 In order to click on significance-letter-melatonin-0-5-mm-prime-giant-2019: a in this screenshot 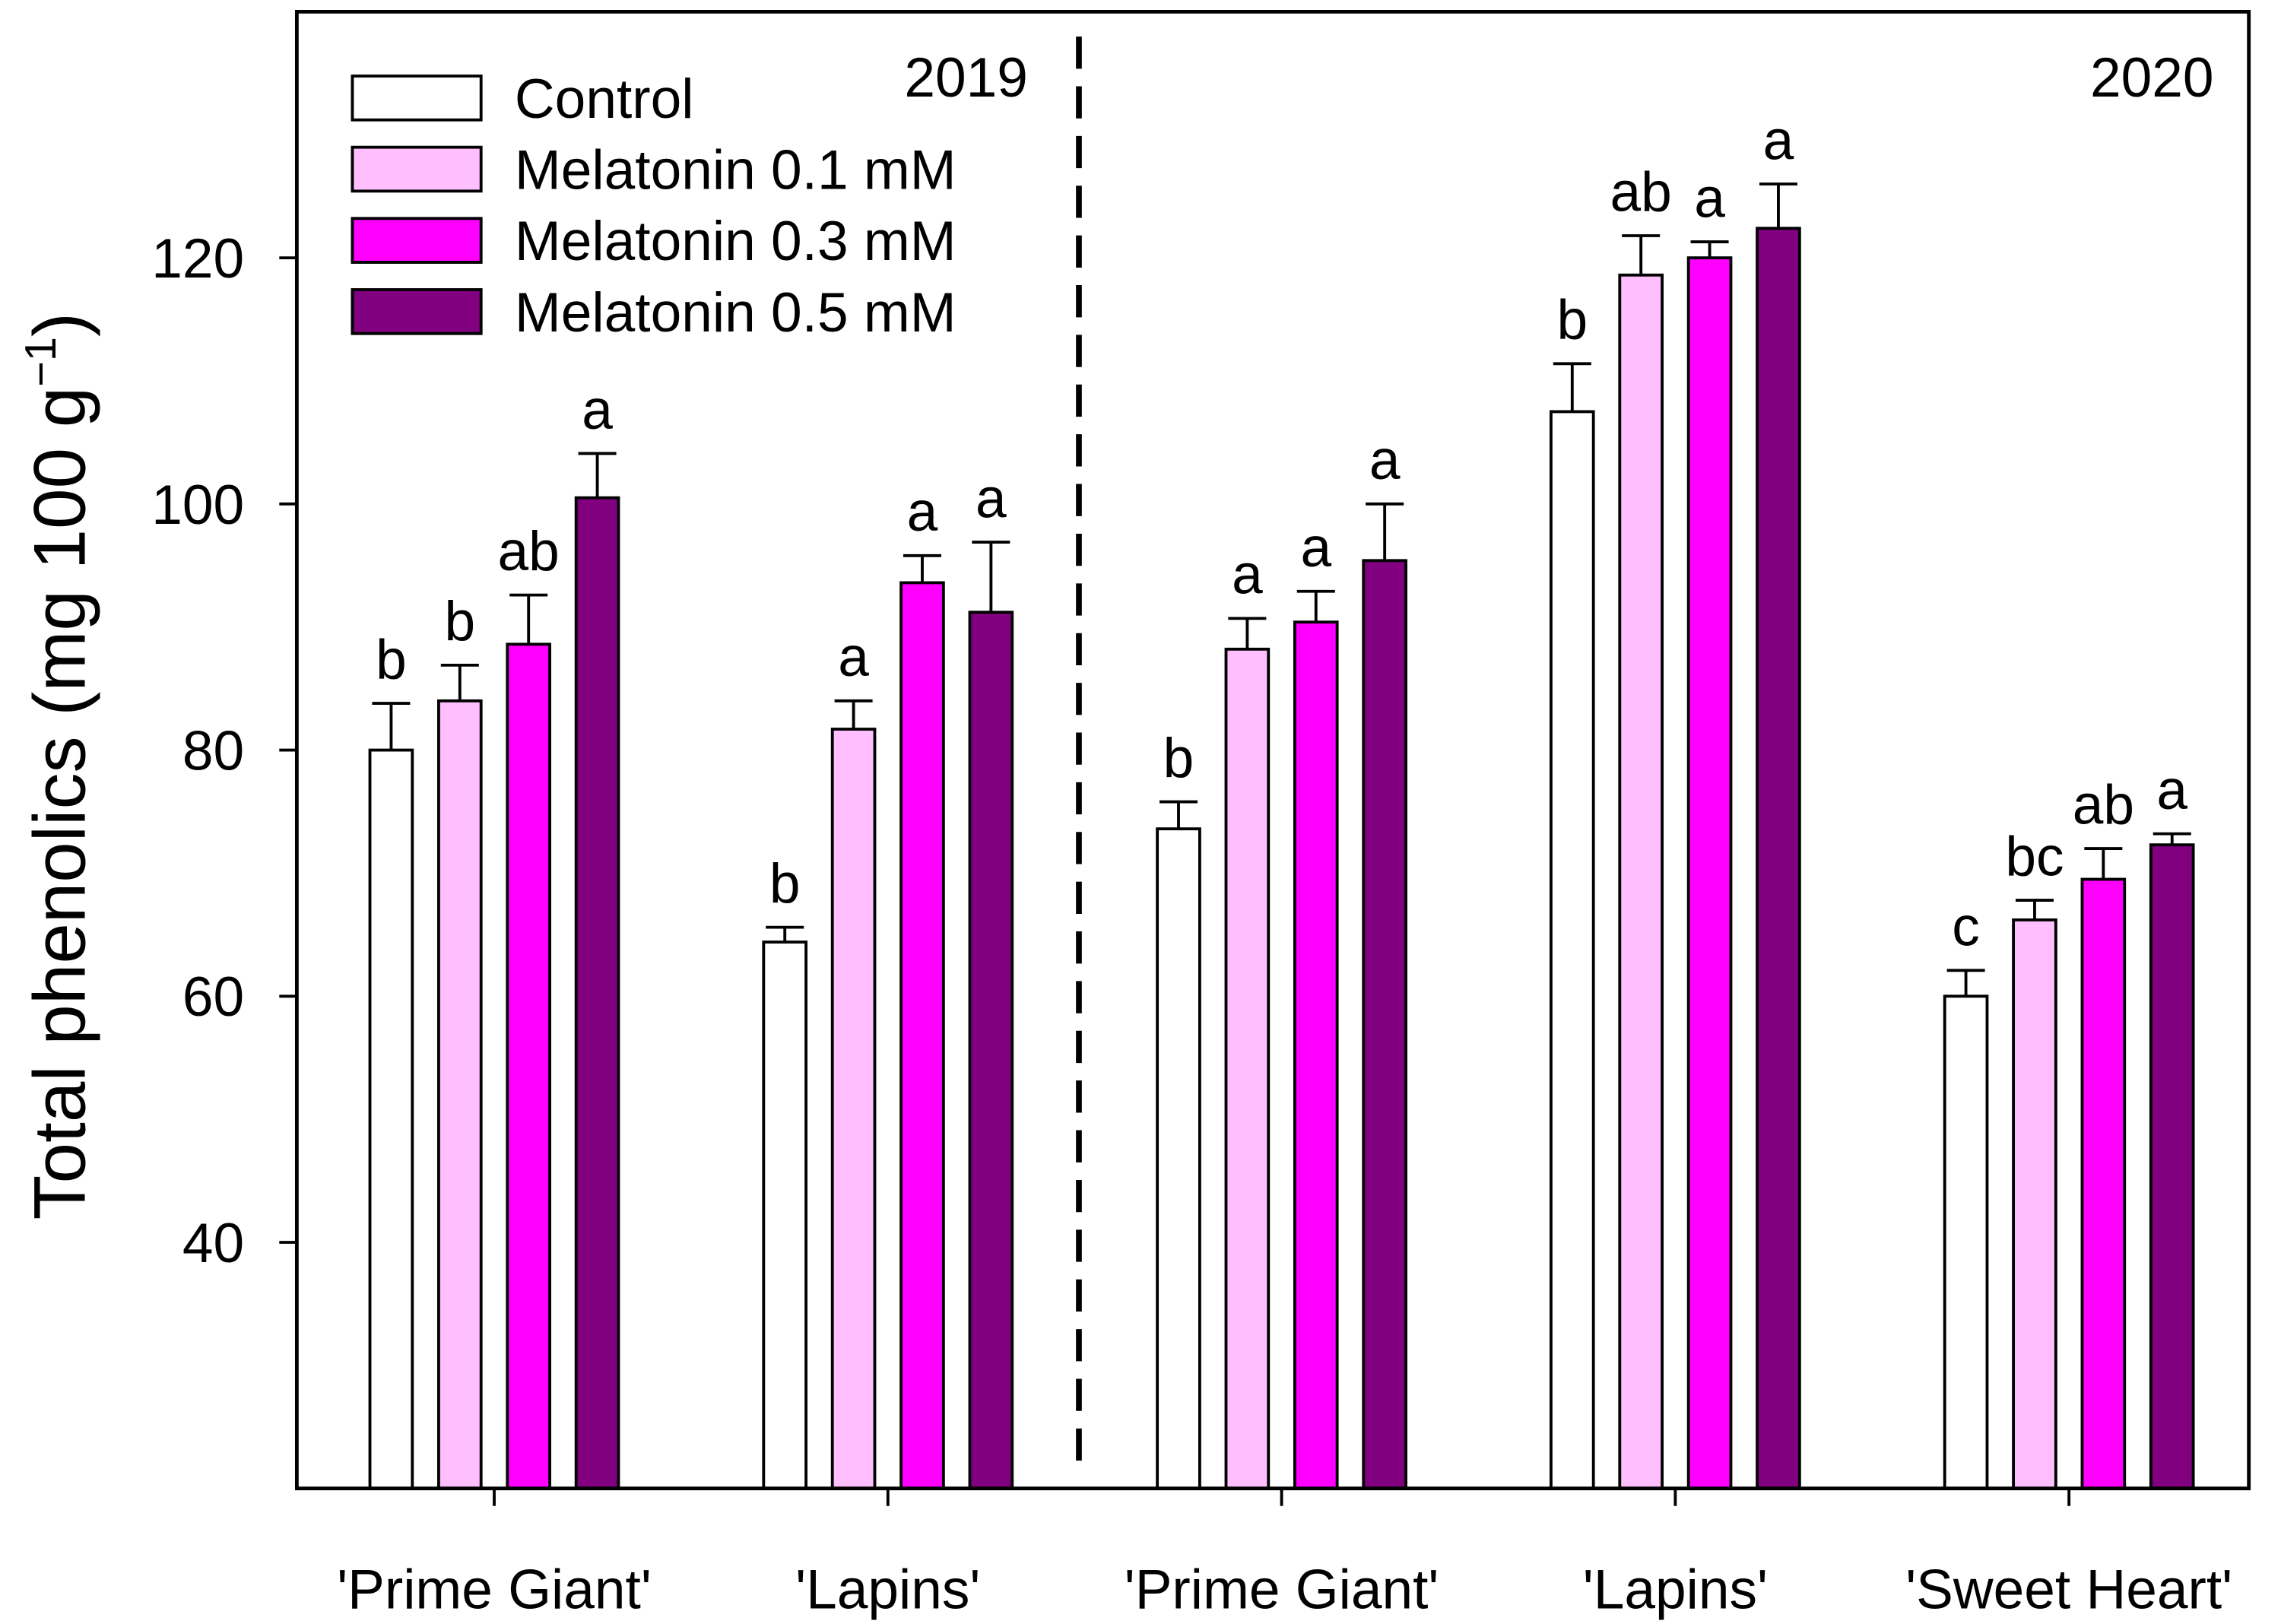, I will do `click(597, 410)`.